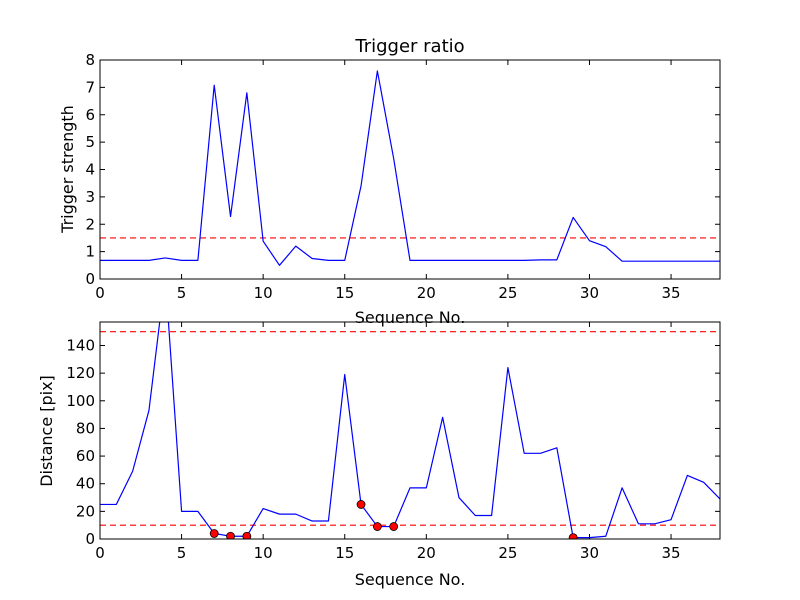 The height and width of the screenshot is (600, 800). I want to click on y-tick-label: 1, so click(90, 252).